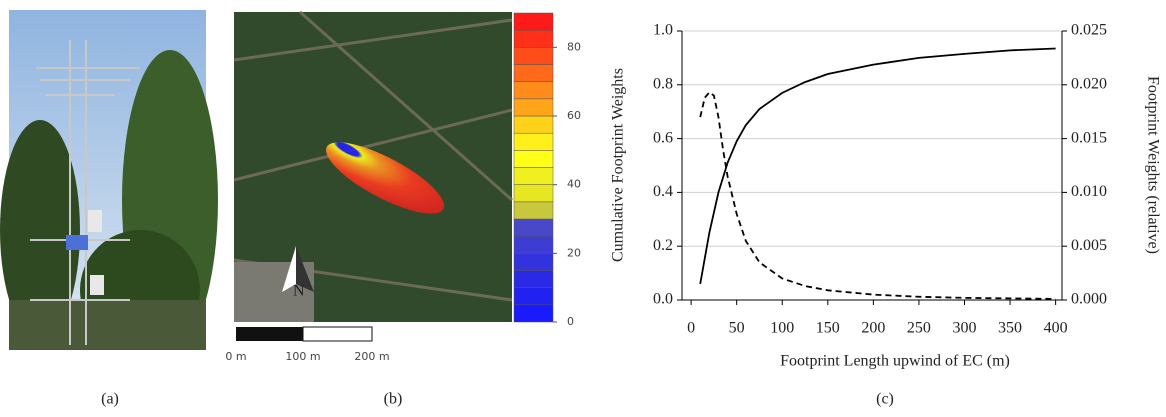 This screenshot has height=417, width=1166. I want to click on y2-tick-label: 0.015, so click(1089, 137).